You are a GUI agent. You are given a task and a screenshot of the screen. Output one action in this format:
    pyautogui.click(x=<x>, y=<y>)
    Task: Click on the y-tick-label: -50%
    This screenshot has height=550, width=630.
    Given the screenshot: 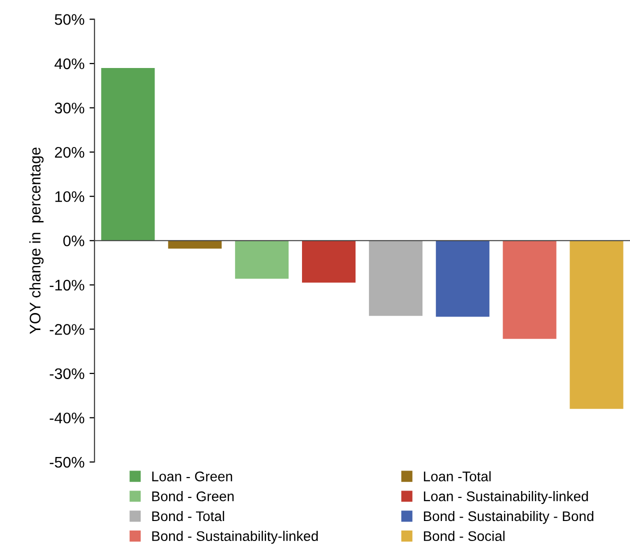 What is the action you would take?
    pyautogui.click(x=67, y=462)
    